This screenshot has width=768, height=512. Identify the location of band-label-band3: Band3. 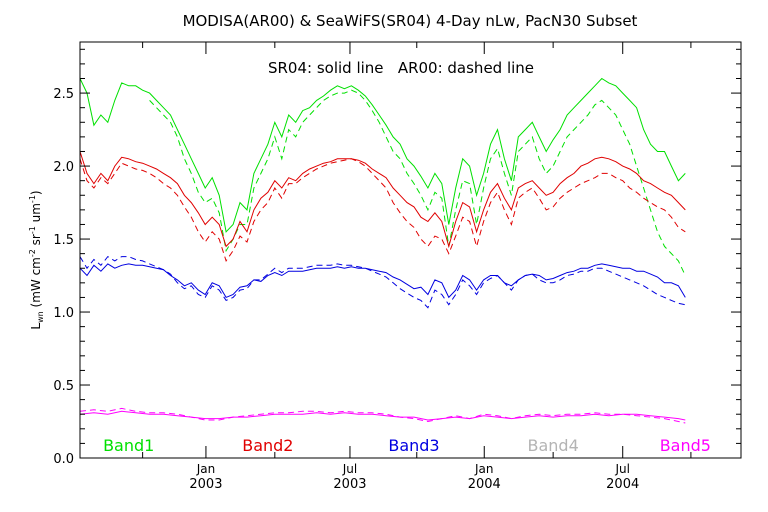
(413, 445).